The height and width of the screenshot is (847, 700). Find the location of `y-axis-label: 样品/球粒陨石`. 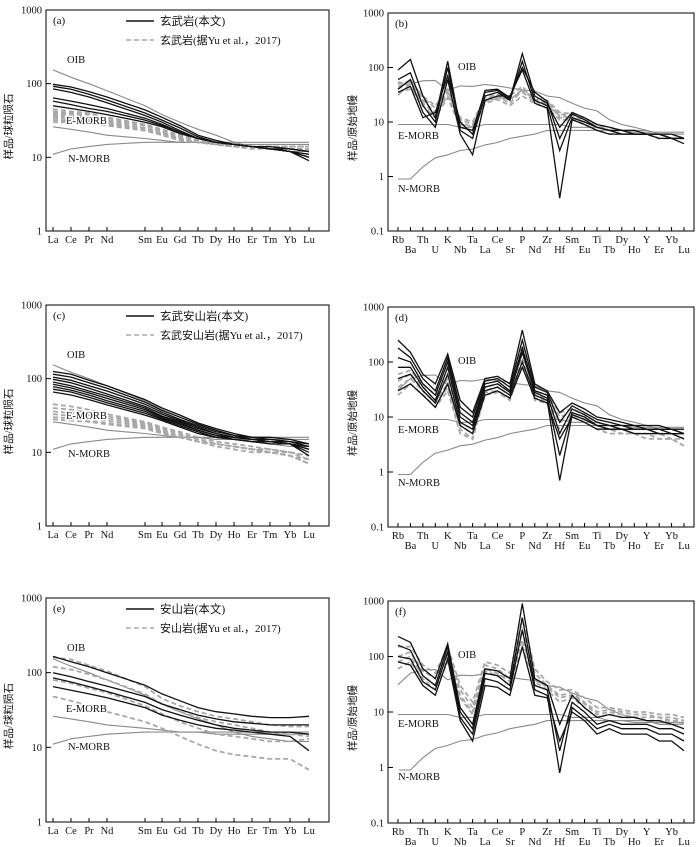

y-axis-label: 样品/球粒陨石 is located at coordinates (8, 127).